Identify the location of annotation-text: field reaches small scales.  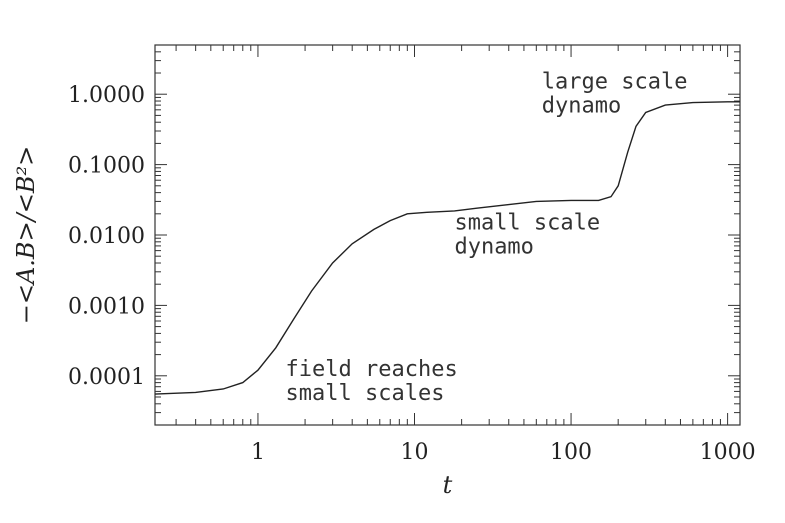
(372, 381).